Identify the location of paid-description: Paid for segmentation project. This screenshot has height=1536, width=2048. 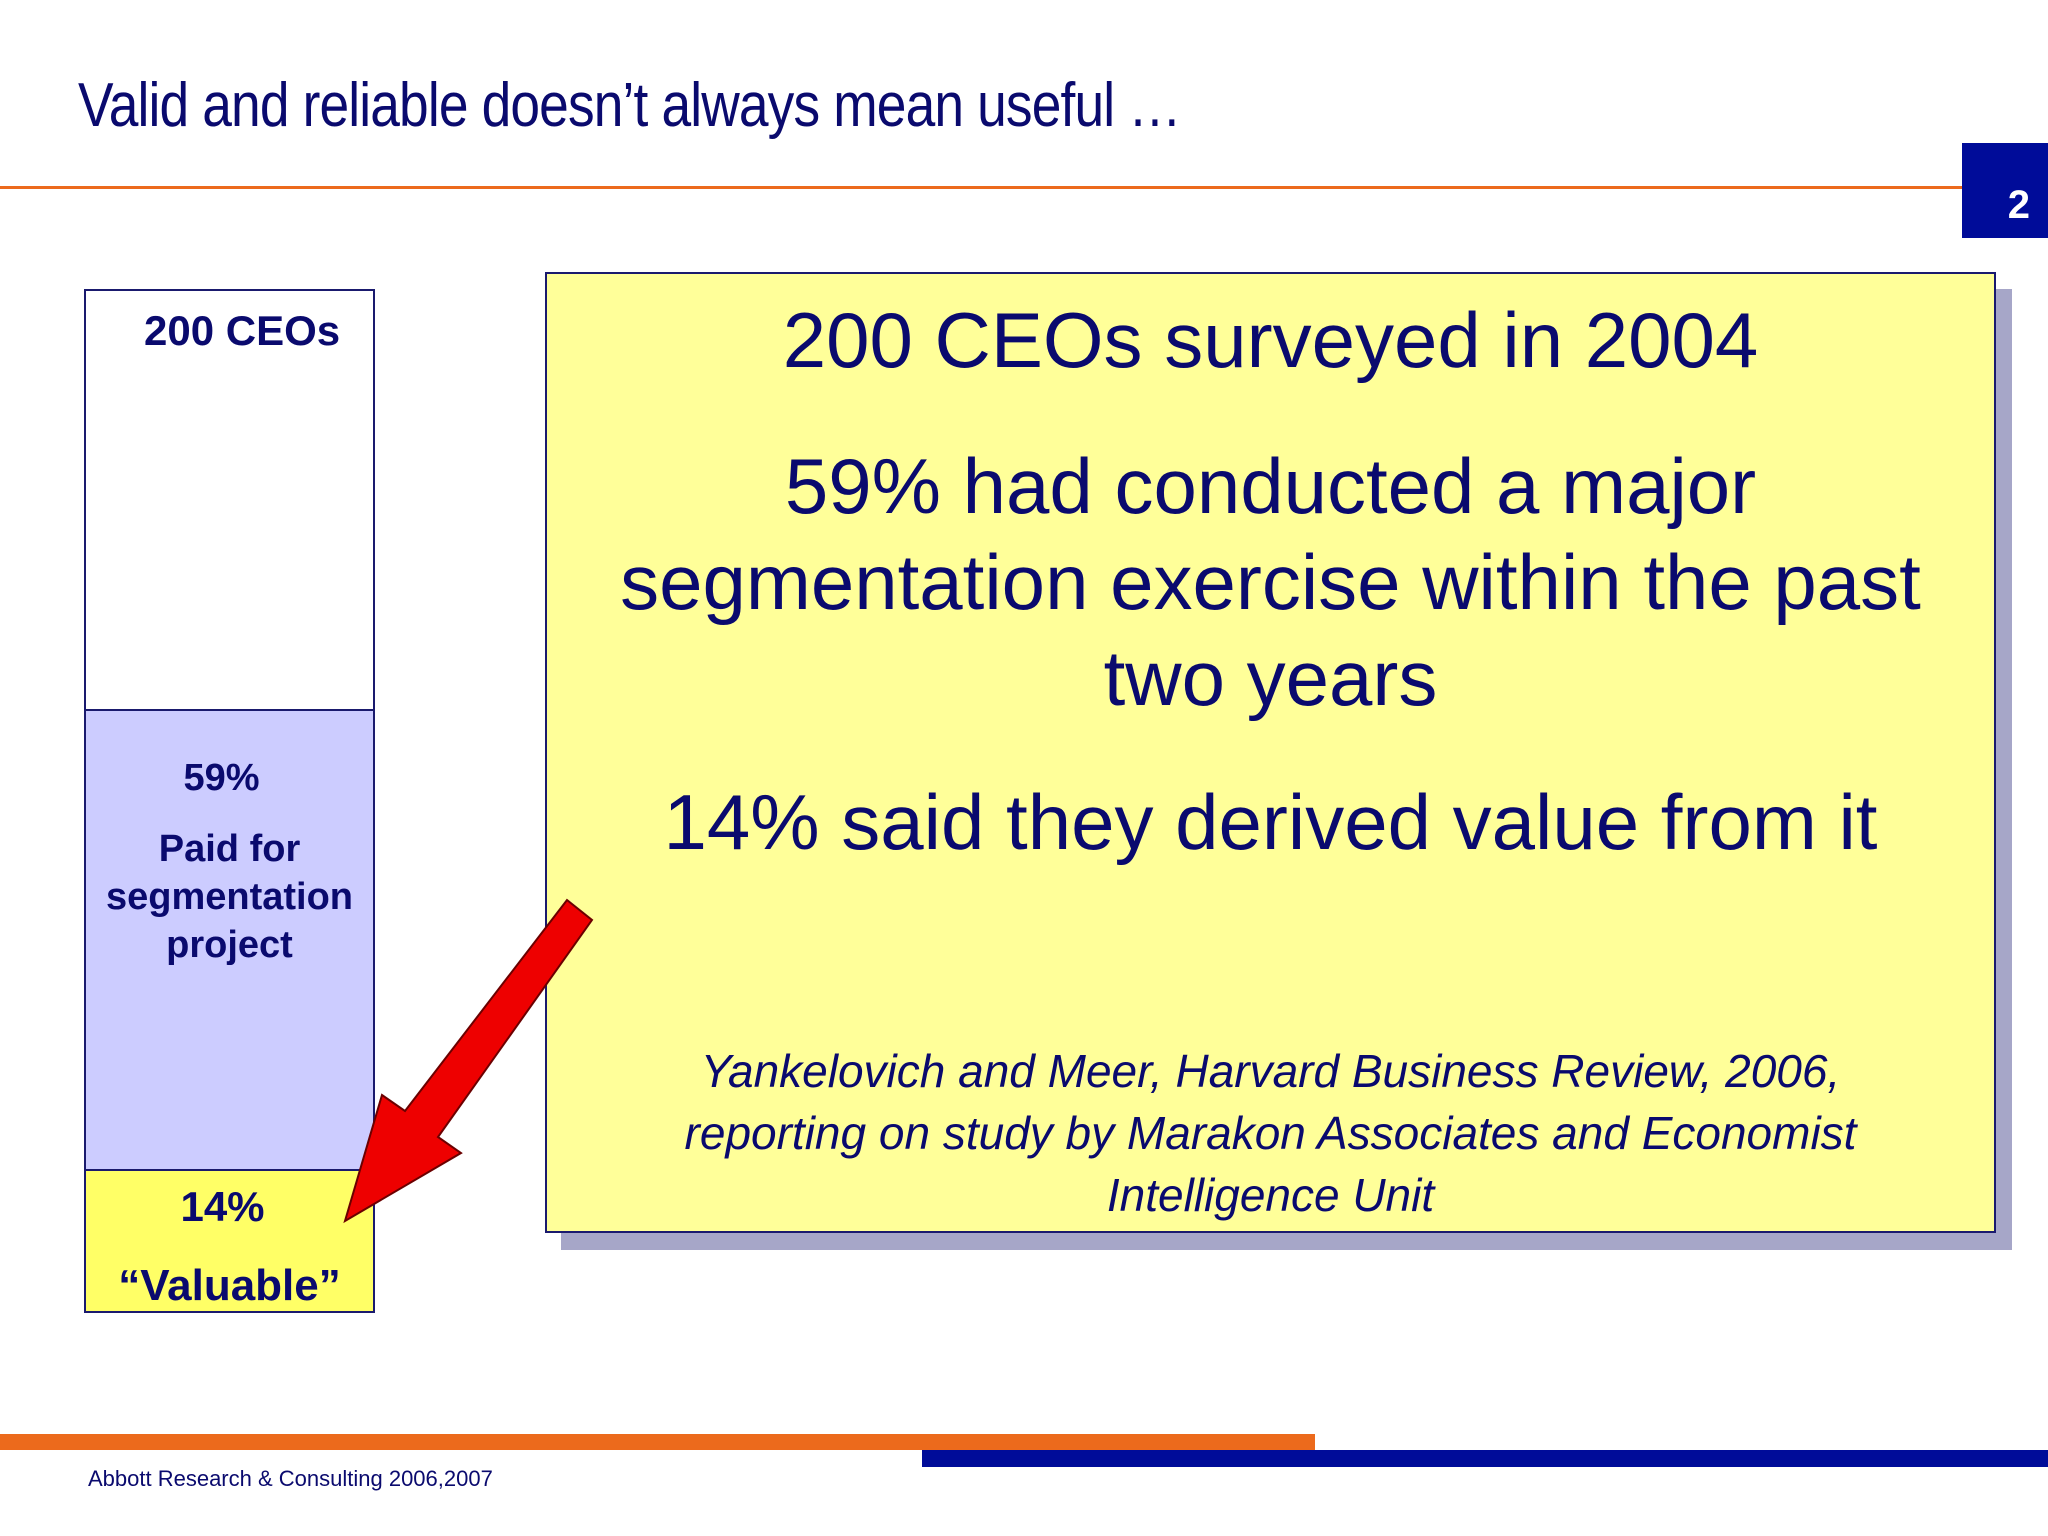
(229, 897).